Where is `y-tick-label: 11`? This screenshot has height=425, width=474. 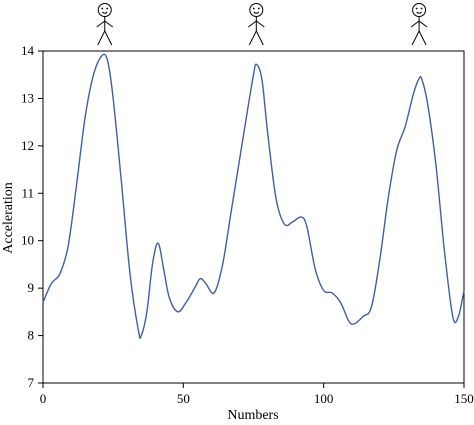
y-tick-label: 11 is located at coordinates (27, 192).